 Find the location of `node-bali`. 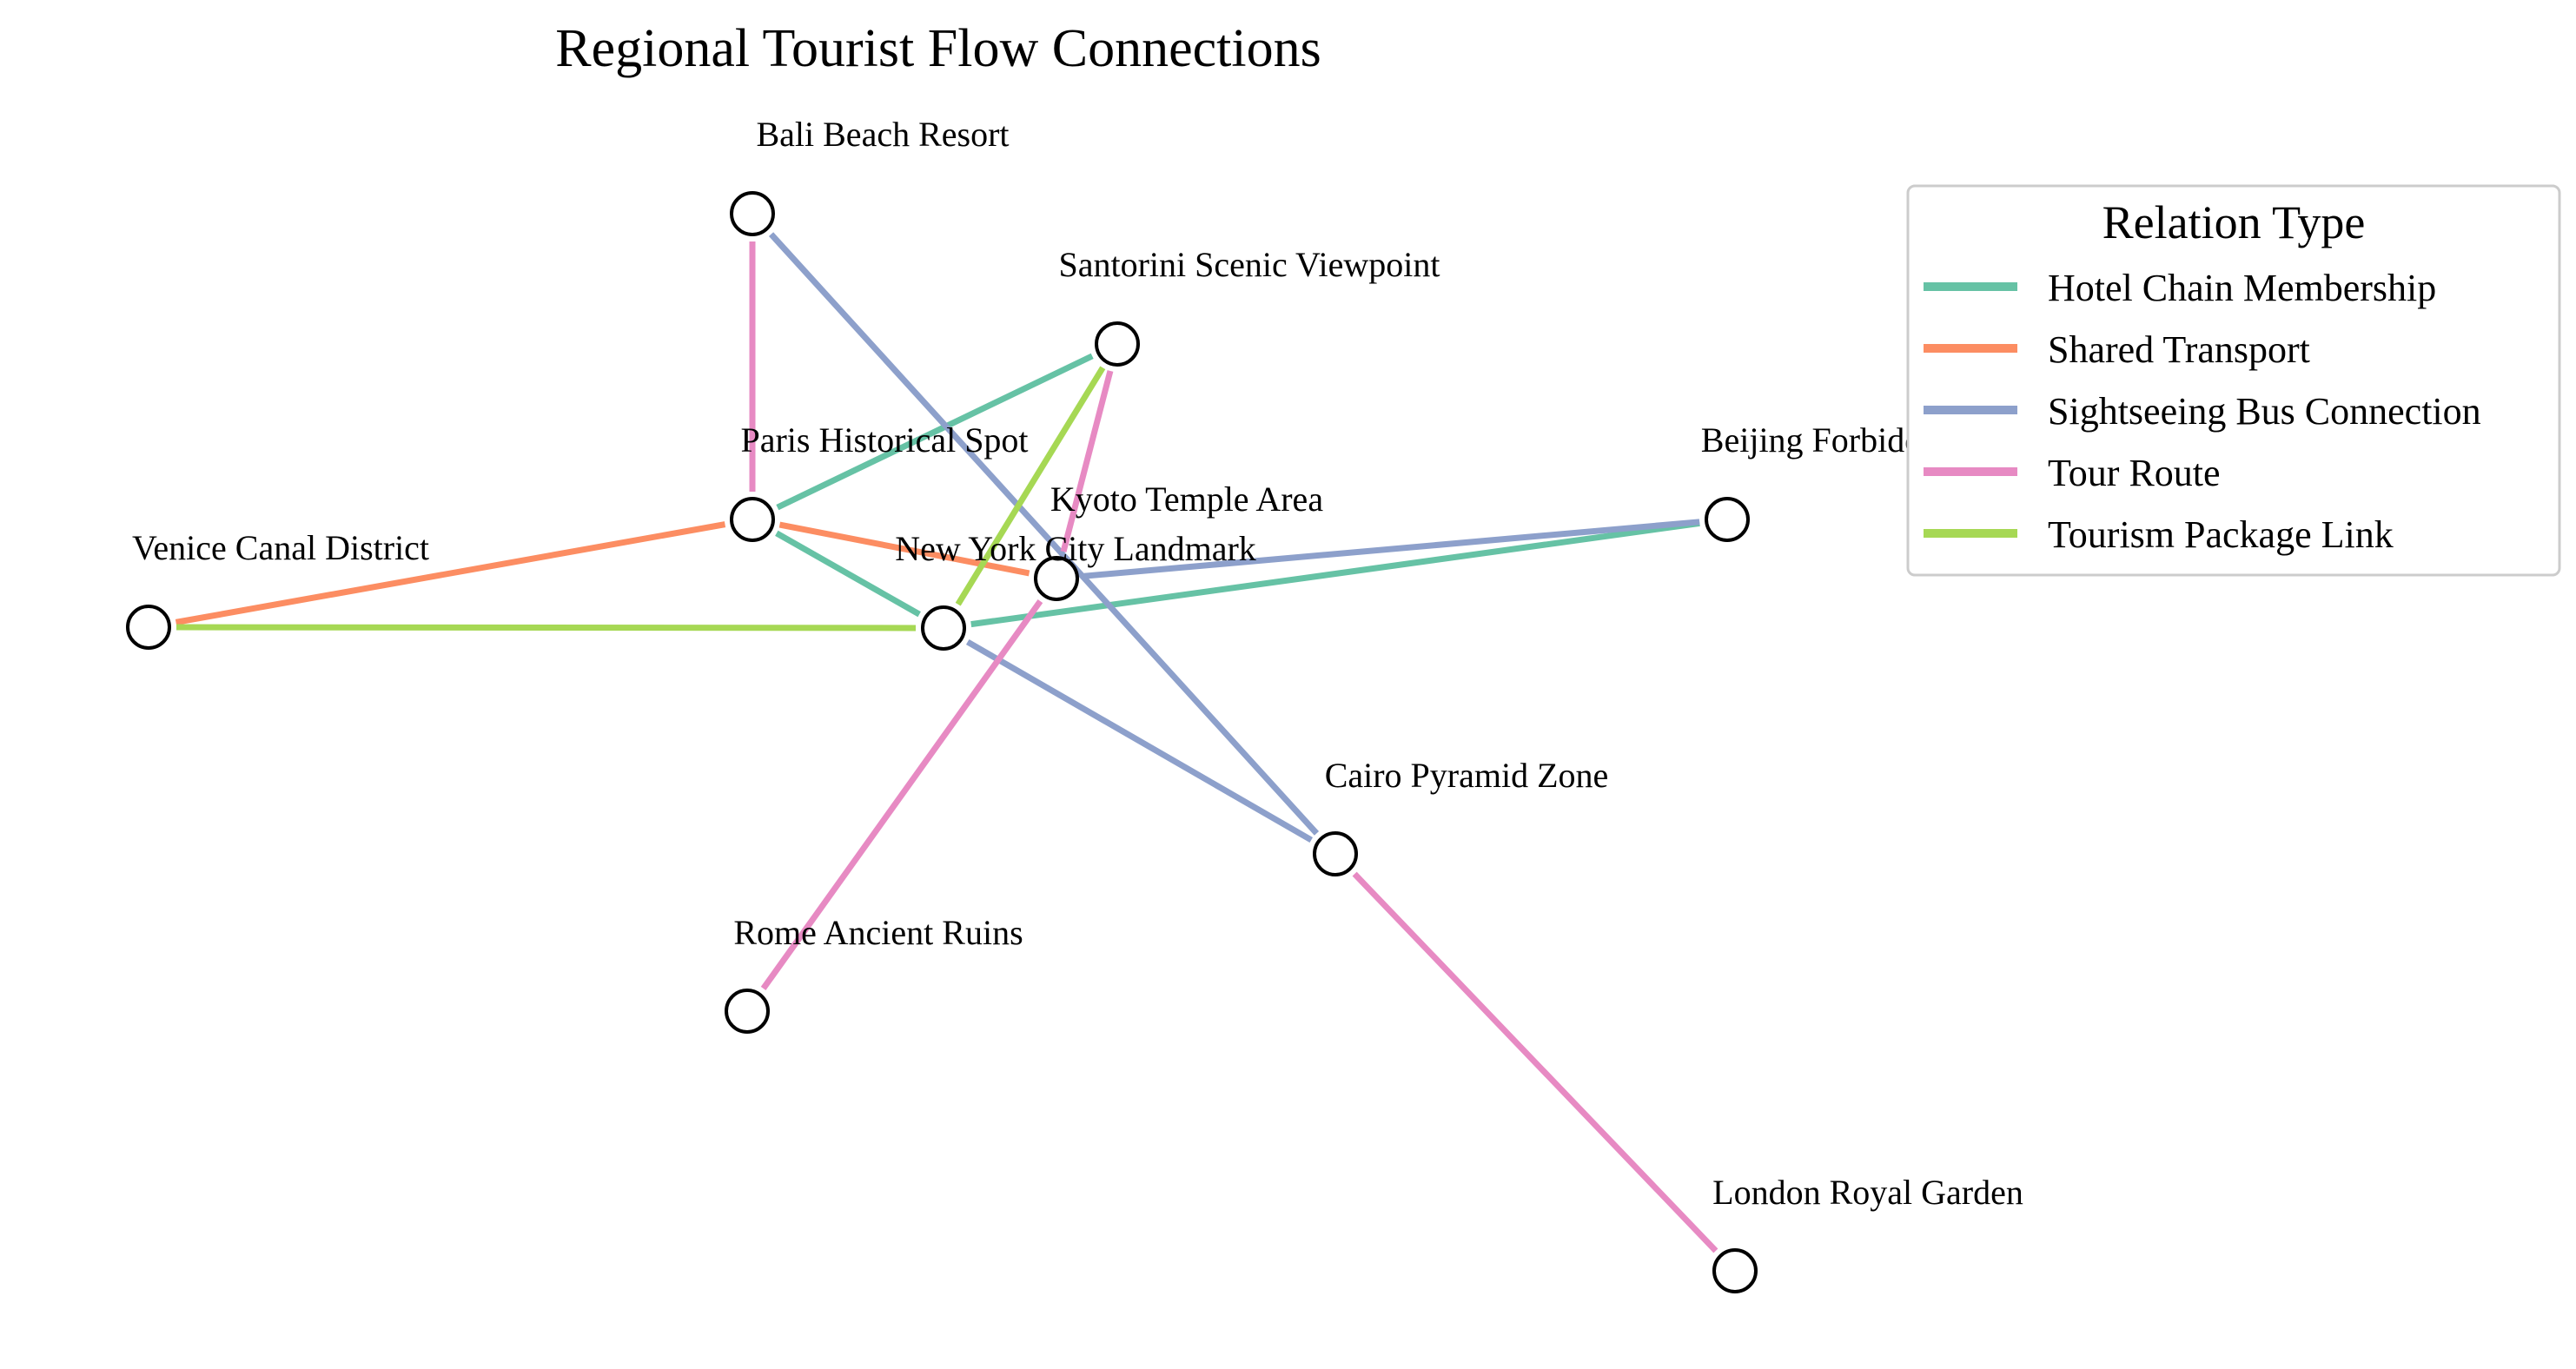

node-bali is located at coordinates (752, 213).